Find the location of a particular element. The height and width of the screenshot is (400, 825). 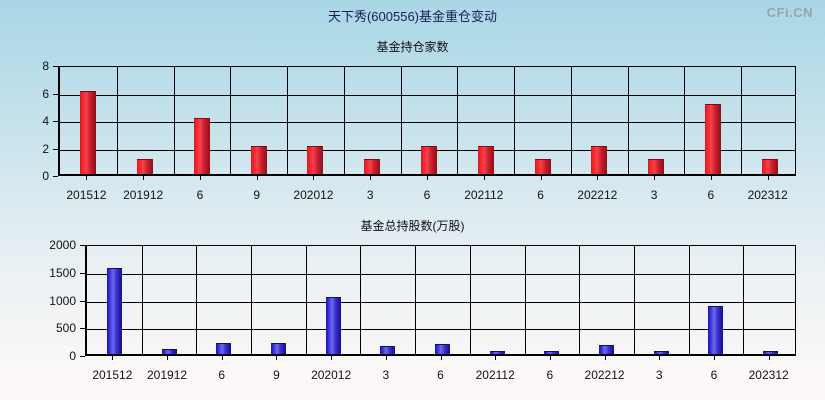

y-axis-label: 1000 is located at coordinates (62, 300).